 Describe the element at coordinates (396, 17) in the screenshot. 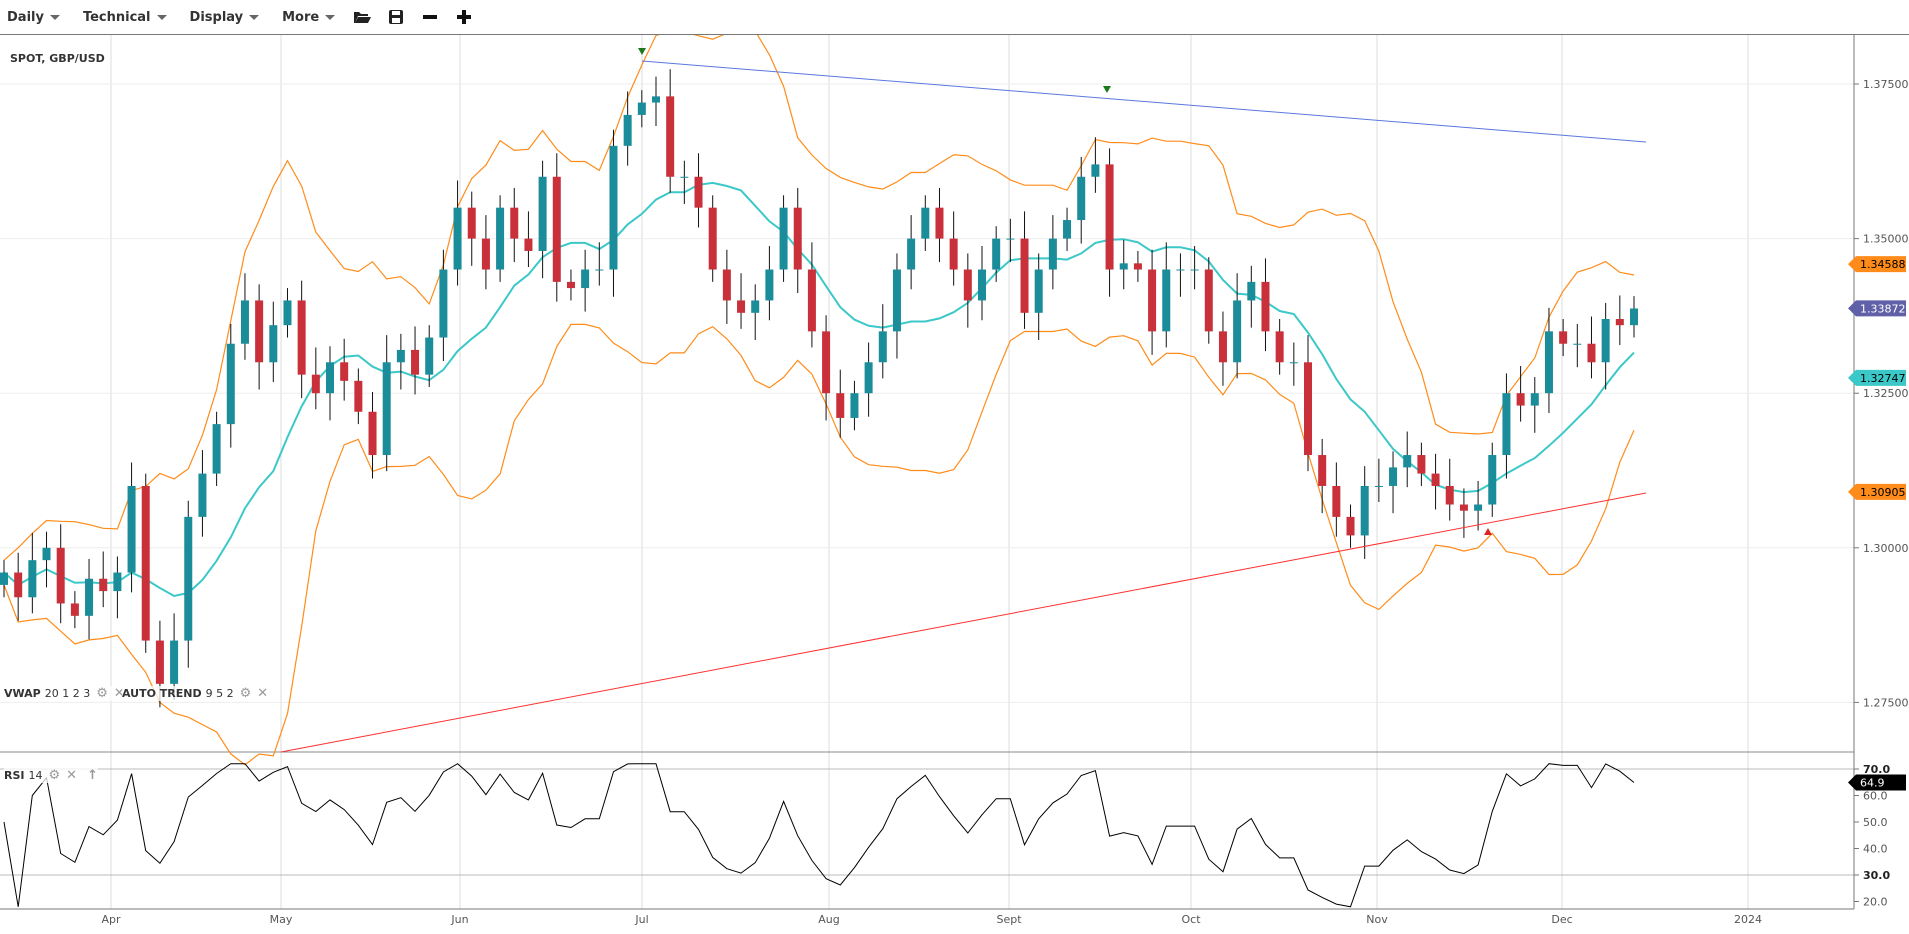

I see `save-icon` at that location.